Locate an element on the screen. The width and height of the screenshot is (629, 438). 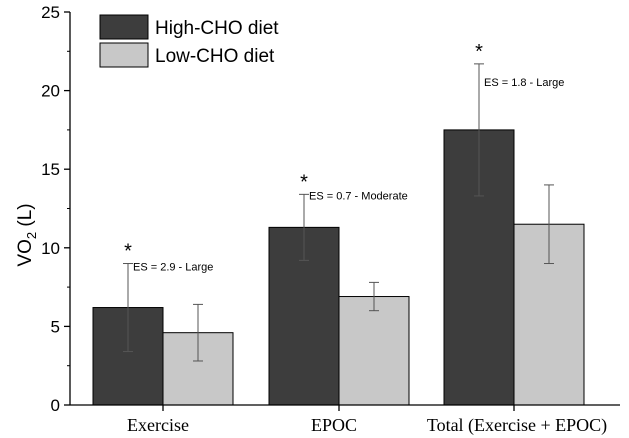
effect-size-label-2: ES = 1.8 - Large is located at coordinates (524, 83).